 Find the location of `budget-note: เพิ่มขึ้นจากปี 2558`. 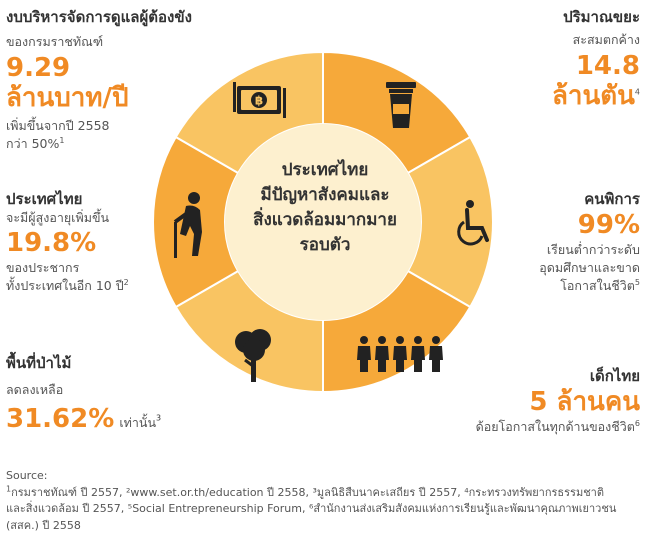

budget-note: เพิ่มขึ้นจากปี 2558 is located at coordinates (58, 125).